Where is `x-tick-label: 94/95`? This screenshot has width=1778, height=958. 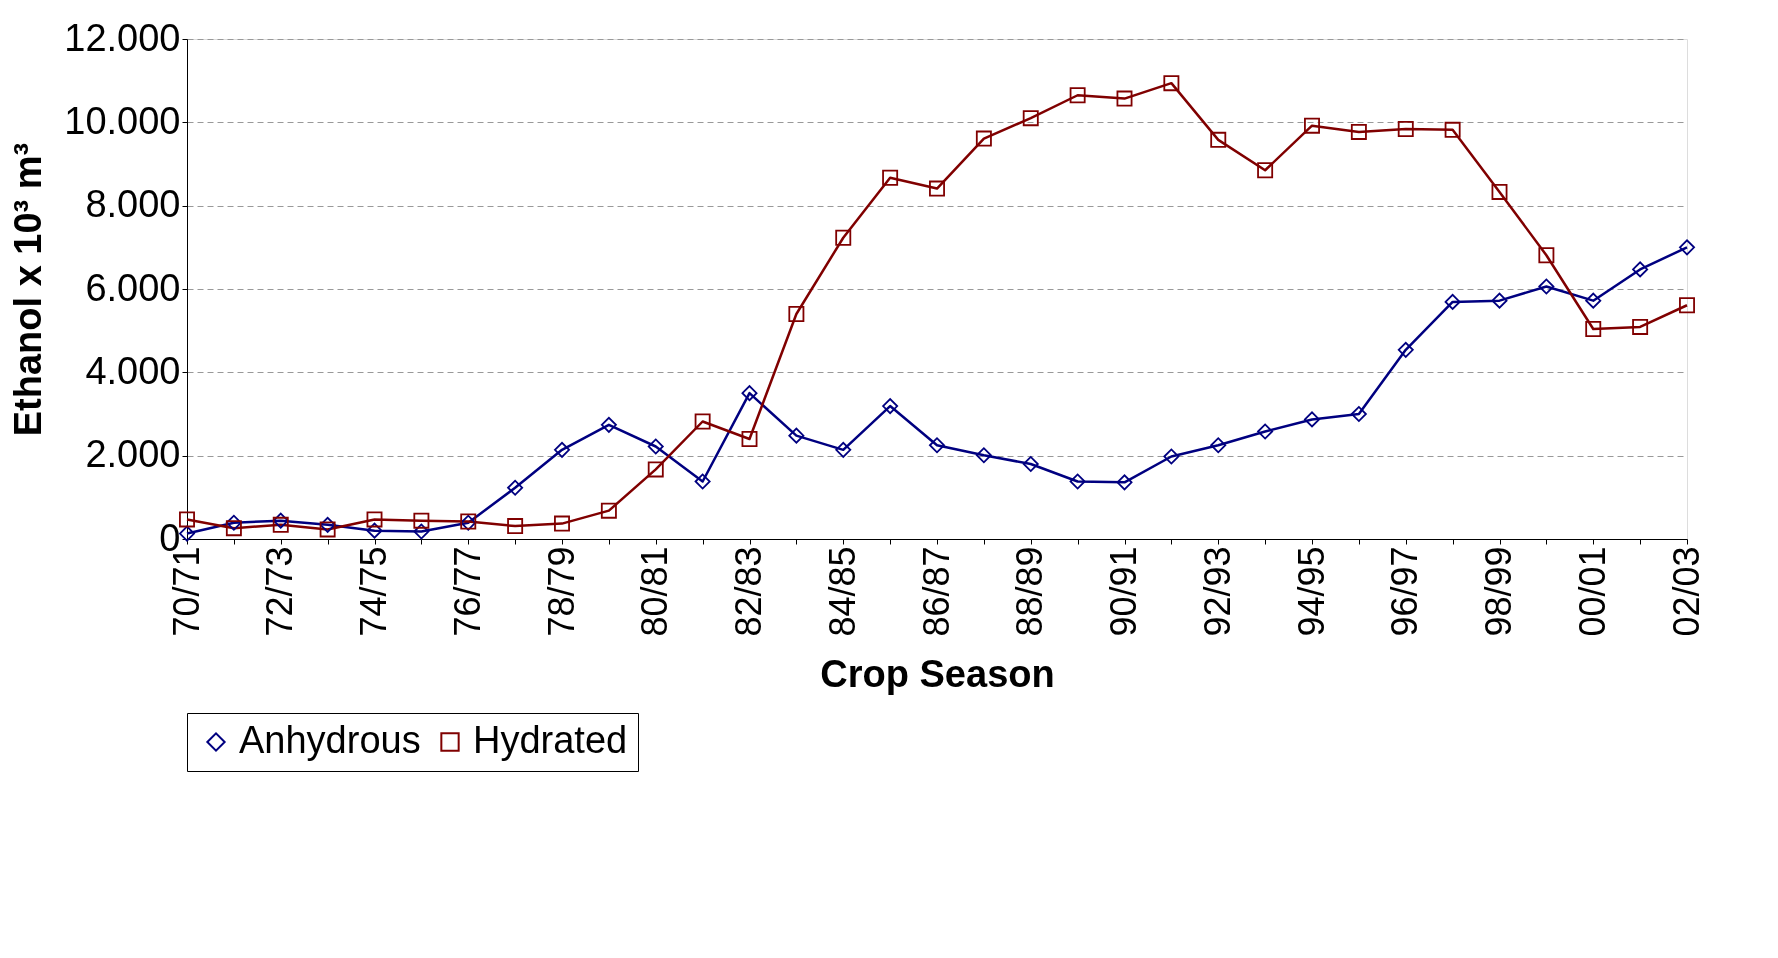
x-tick-label: 94/95 is located at coordinates (1311, 591).